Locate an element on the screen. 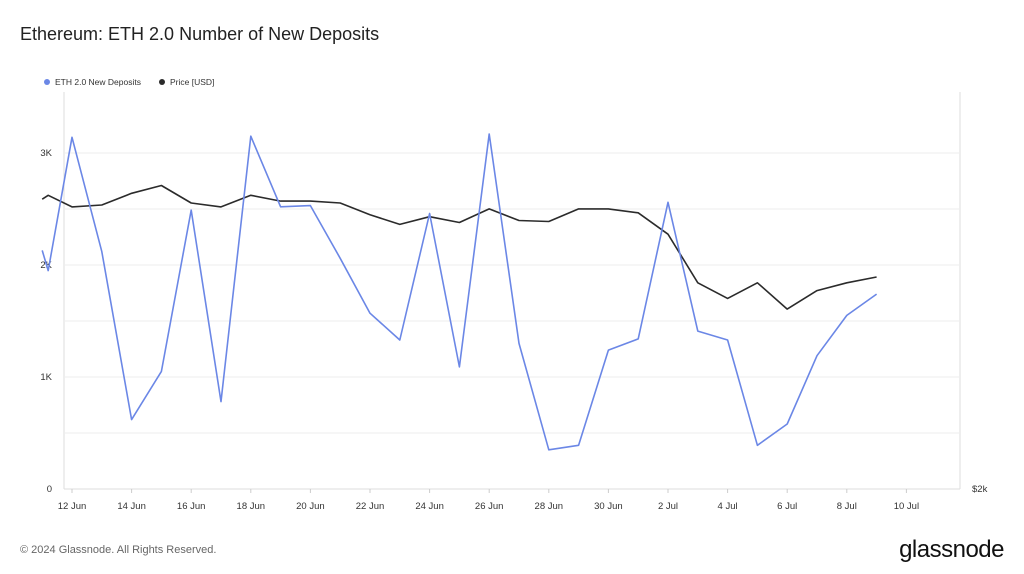  chart-legend: ETH 2.0 New Deposits Price [USD] is located at coordinates (129, 82).